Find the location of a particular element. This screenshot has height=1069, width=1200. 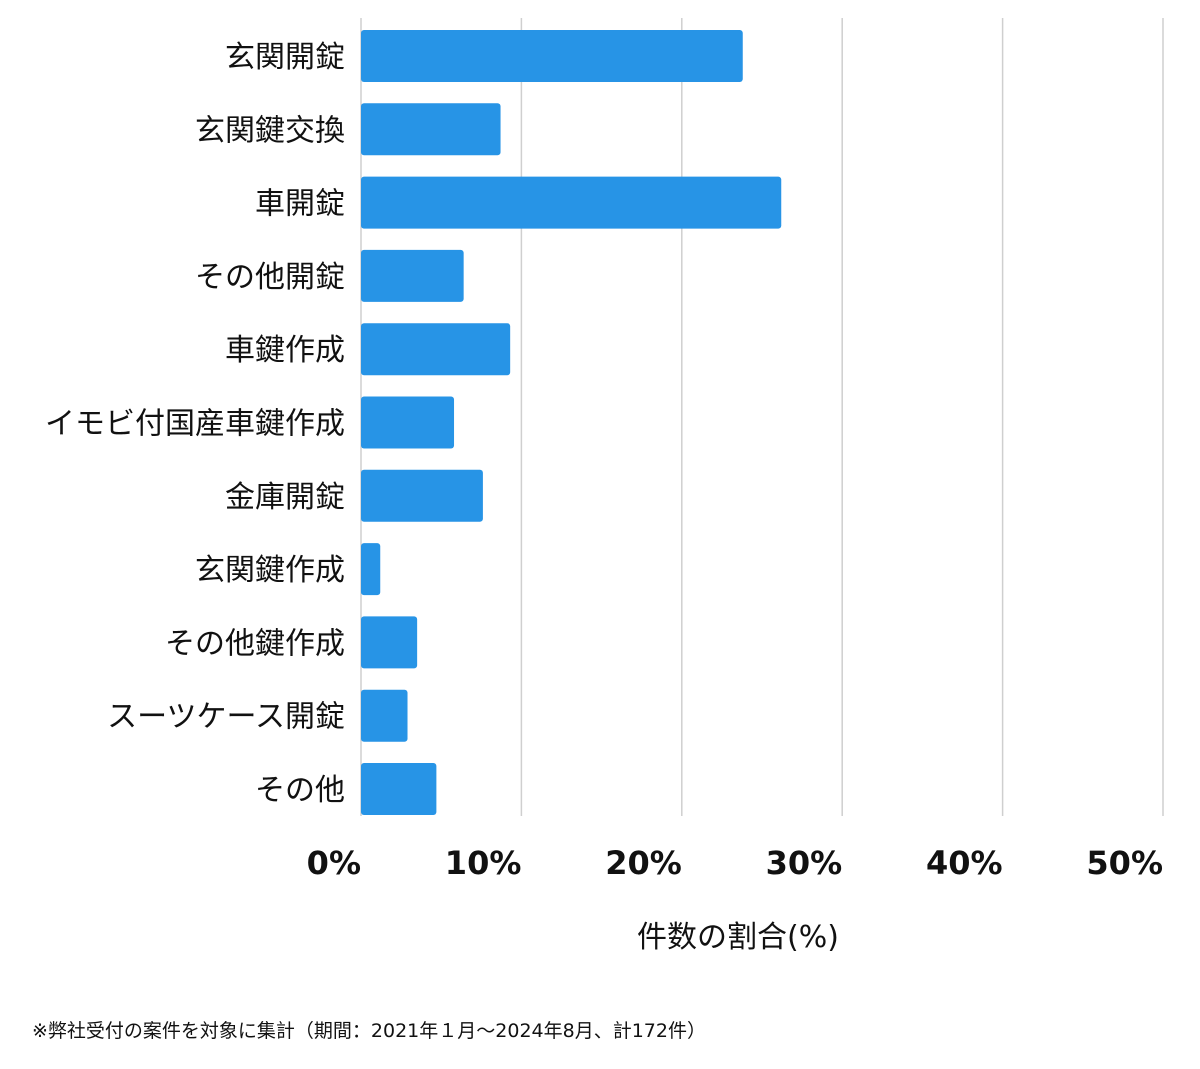

x-axis-title: 件数の割合(%) is located at coordinates (738, 937).